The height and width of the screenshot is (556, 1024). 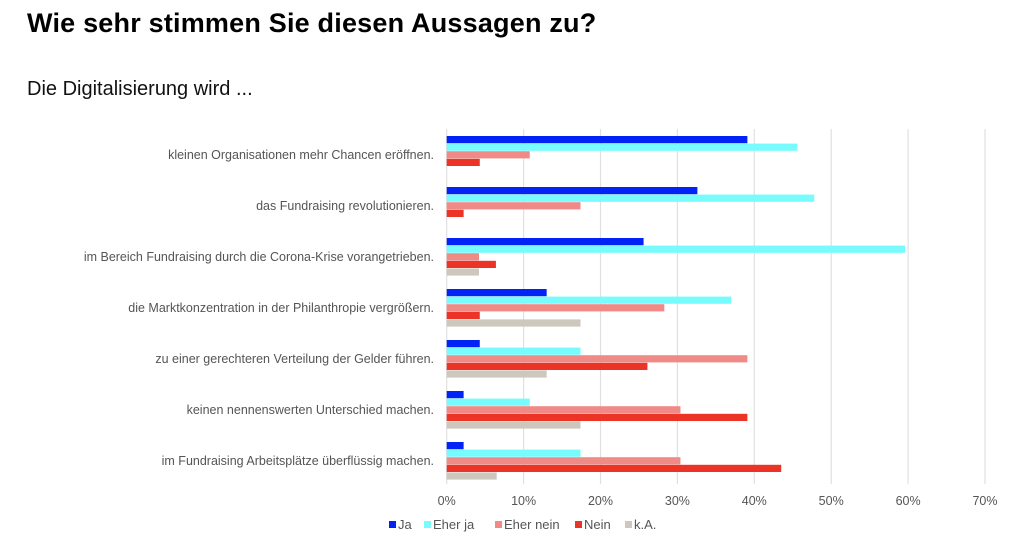 What do you see at coordinates (831, 501) in the screenshot?
I see `x-tick-label: 50%` at bounding box center [831, 501].